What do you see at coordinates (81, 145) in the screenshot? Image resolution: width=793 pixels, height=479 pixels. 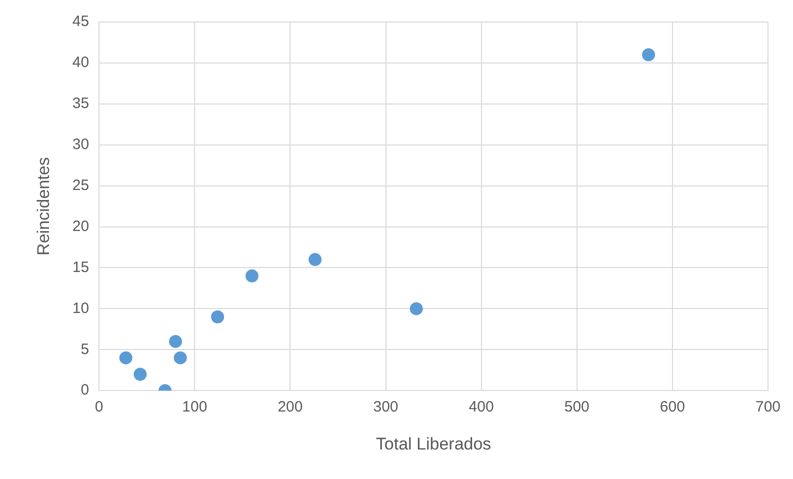 I see `y-tick-label: 30` at bounding box center [81, 145].